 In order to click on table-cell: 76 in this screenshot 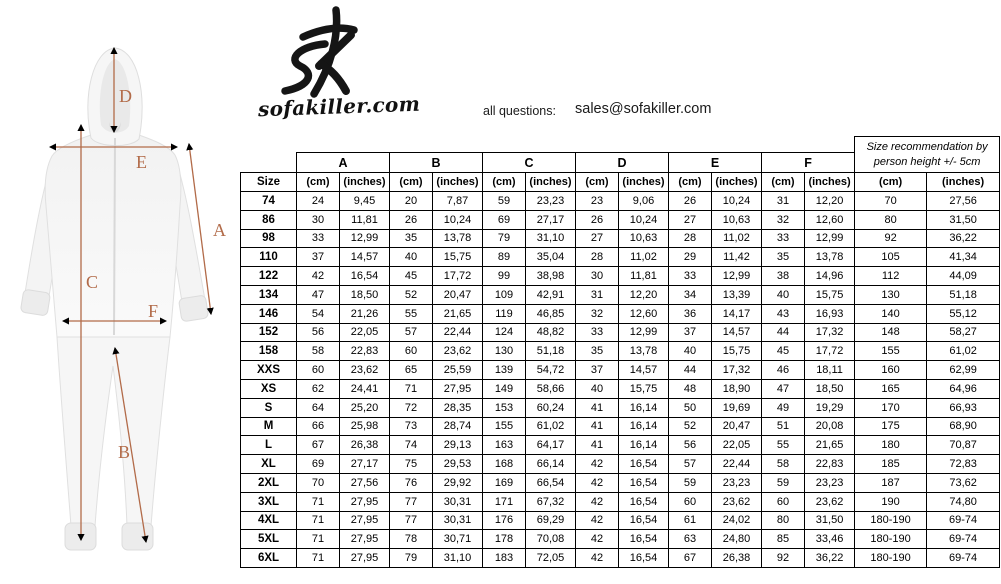, I will do `click(411, 482)`.